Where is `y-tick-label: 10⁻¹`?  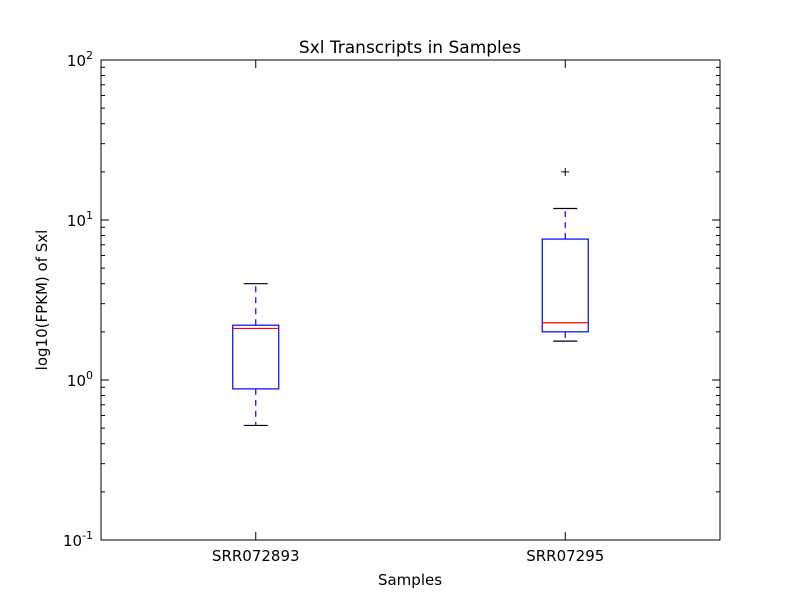 y-tick-label: 10⁻¹ is located at coordinates (78, 539).